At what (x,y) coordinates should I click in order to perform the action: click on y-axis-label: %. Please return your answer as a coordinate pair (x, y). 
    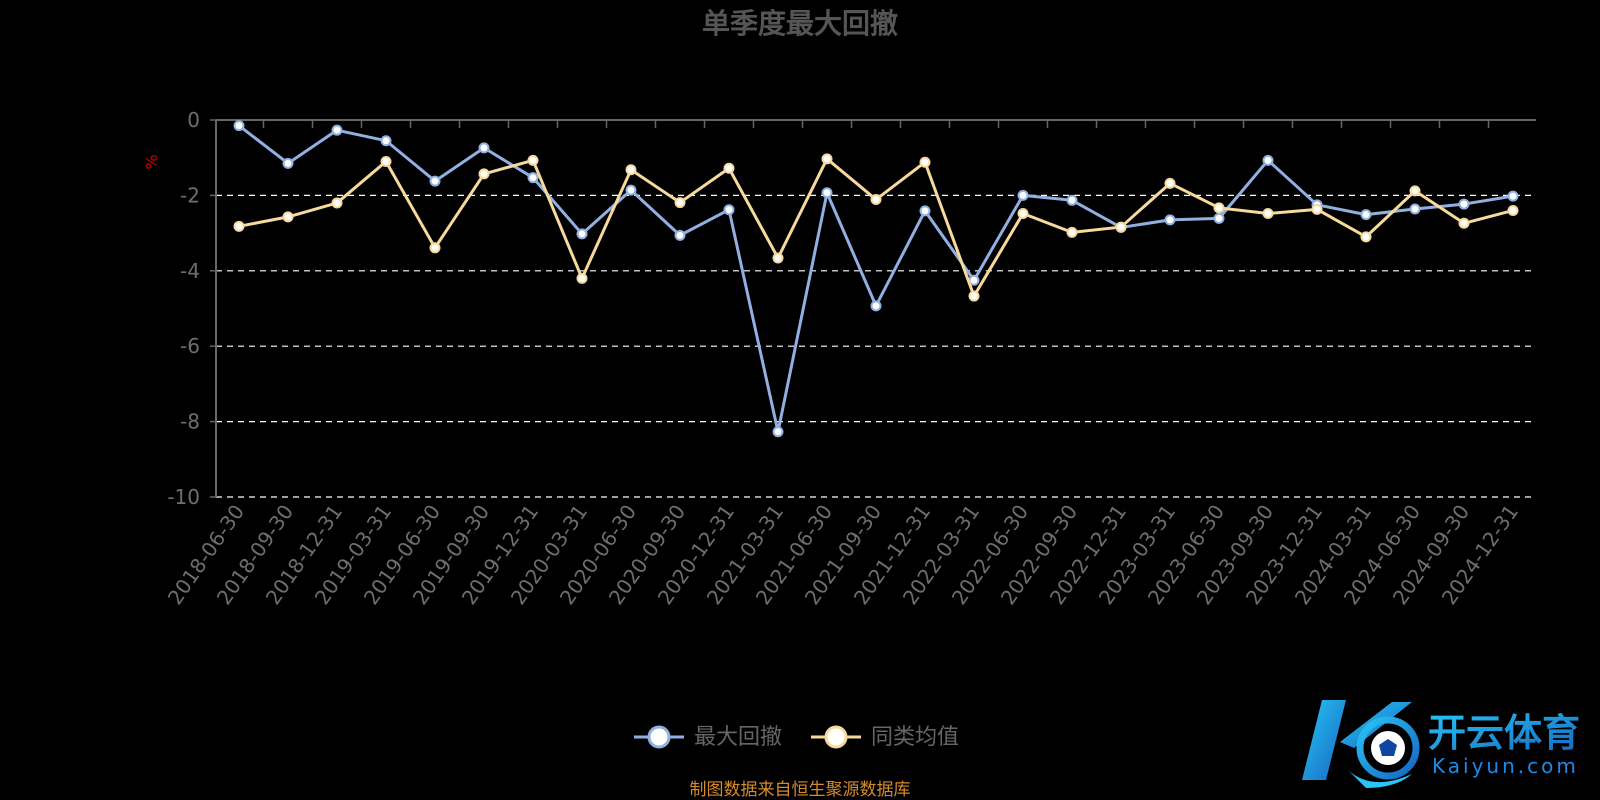
    Looking at the image, I should click on (151, 161).